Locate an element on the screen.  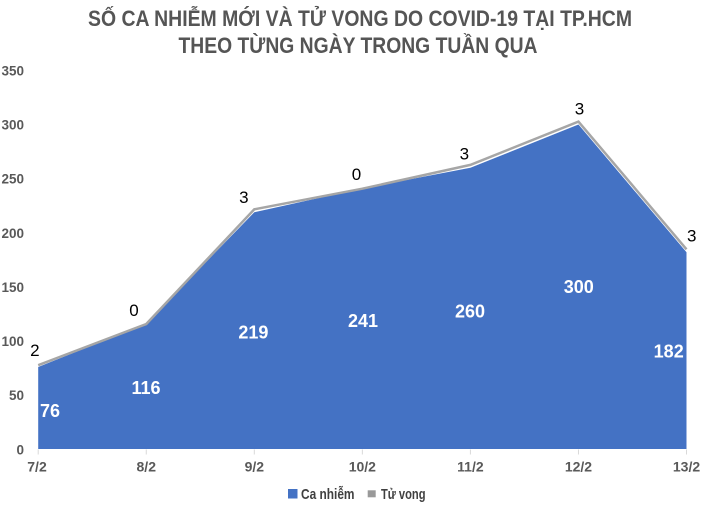
svg-text: 260 is located at coordinates (470, 311).